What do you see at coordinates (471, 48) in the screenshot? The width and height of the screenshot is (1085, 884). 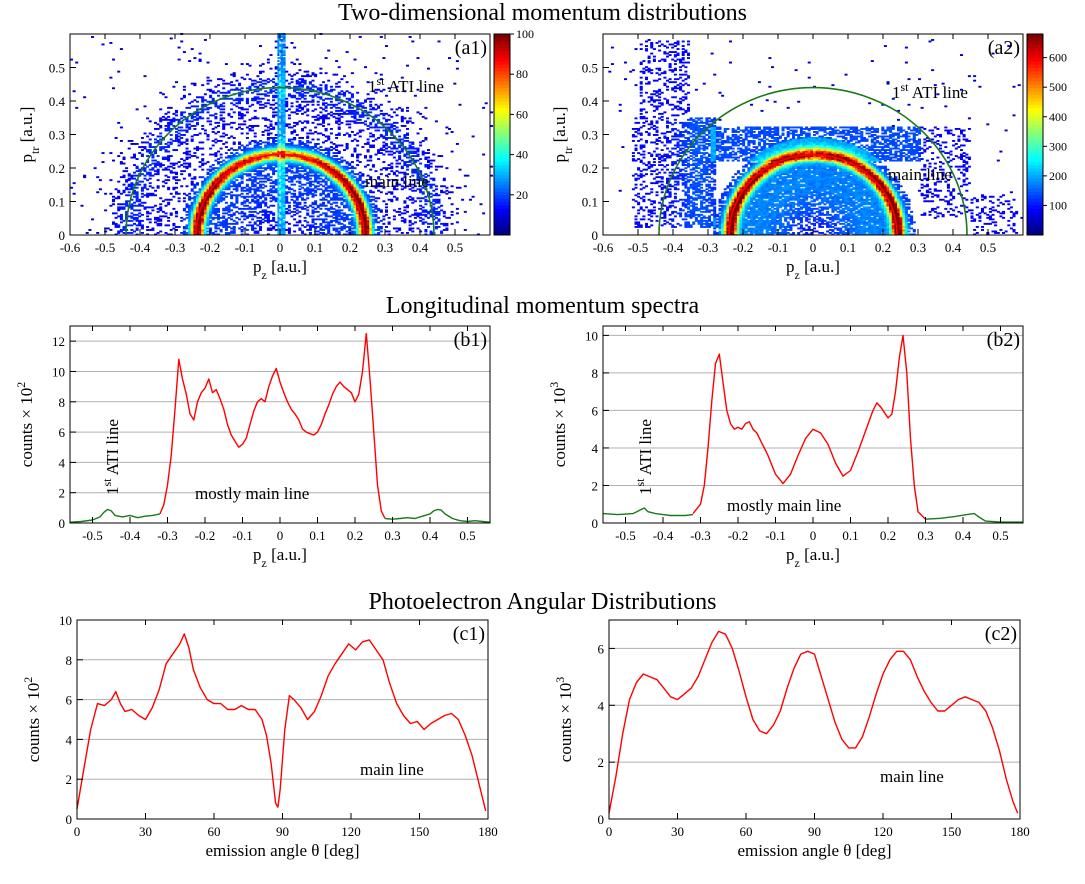 I see `panel-label: (a1)` at bounding box center [471, 48].